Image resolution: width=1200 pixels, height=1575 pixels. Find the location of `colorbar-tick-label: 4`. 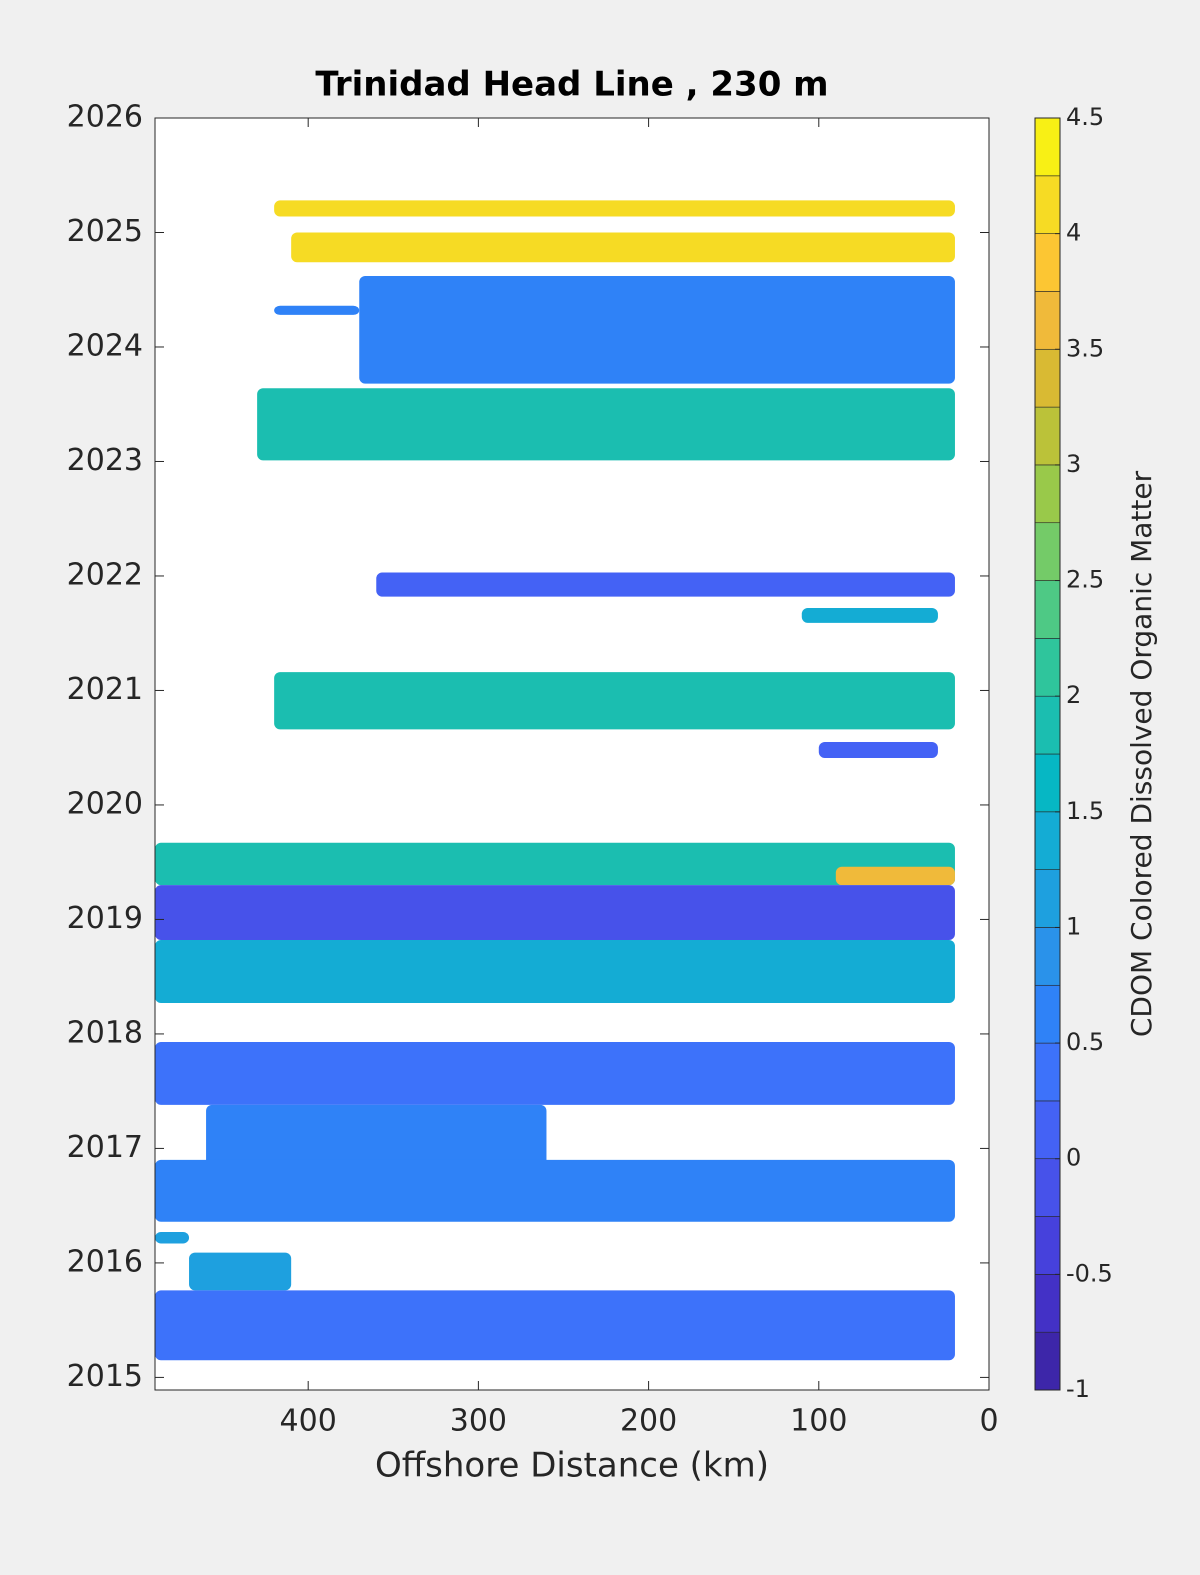

colorbar-tick-label: 4 is located at coordinates (1073, 233).